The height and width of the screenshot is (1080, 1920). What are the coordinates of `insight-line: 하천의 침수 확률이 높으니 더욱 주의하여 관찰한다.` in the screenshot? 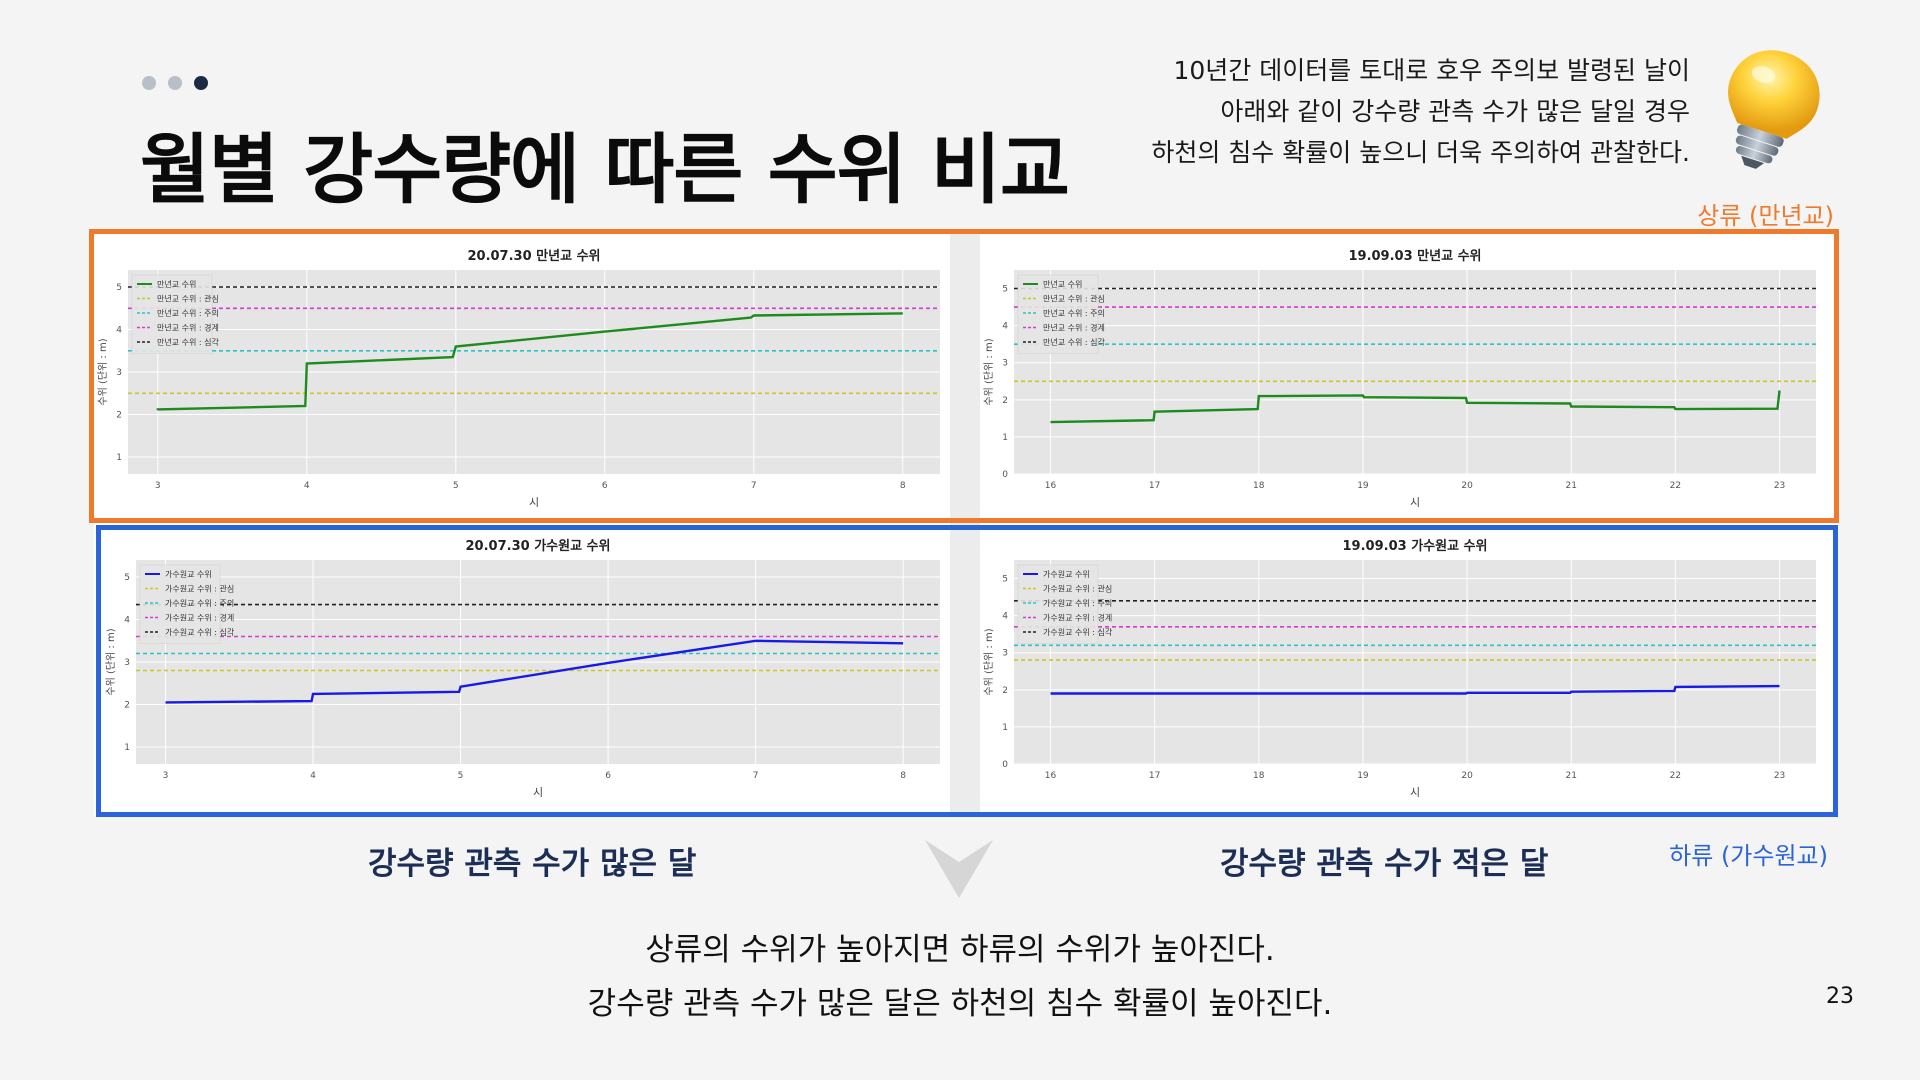 It's located at (1420, 152).